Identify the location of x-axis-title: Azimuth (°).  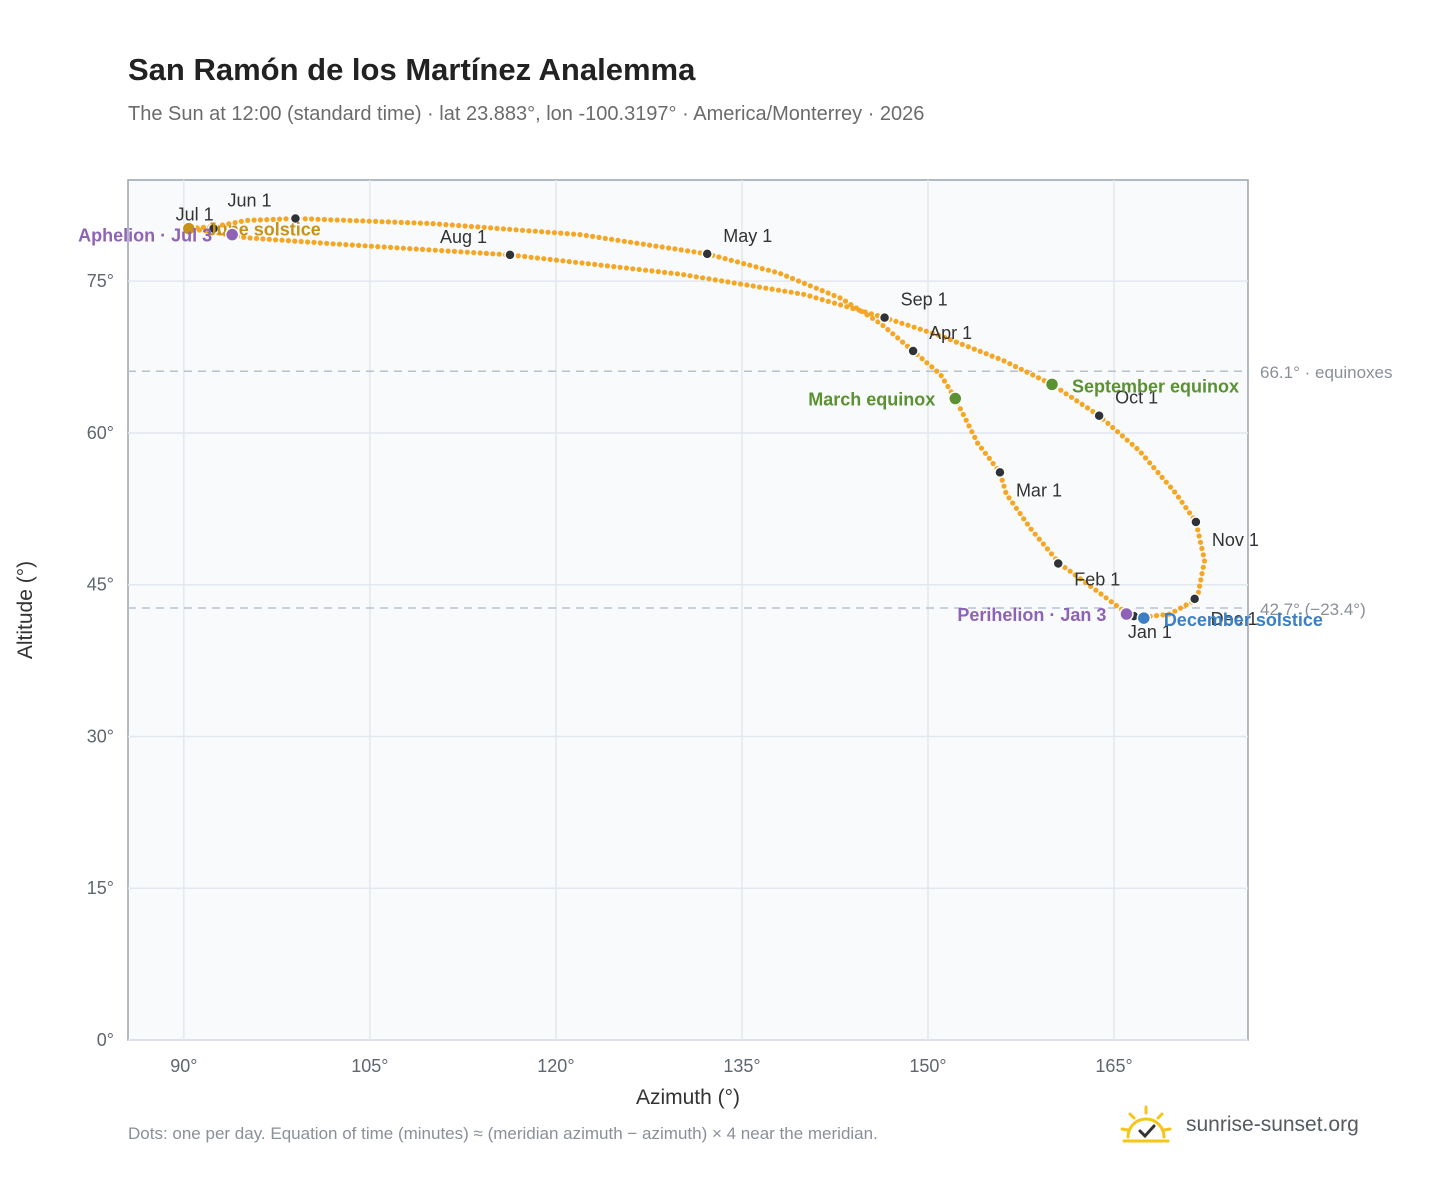
(688, 1097).